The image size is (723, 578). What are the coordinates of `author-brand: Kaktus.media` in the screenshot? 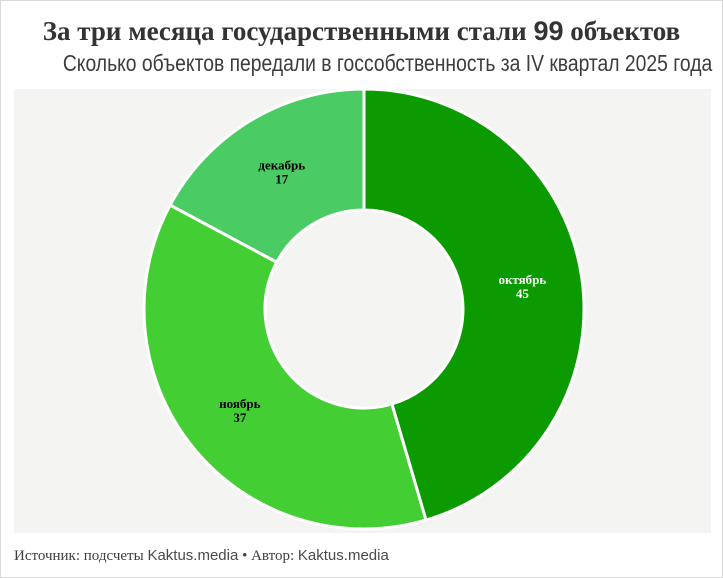 It's located at (343, 555).